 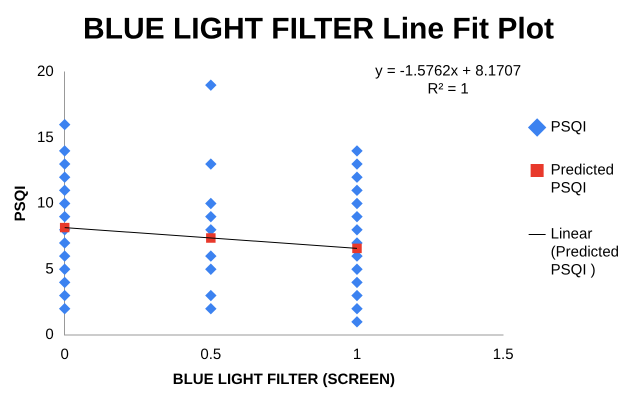 What do you see at coordinates (448, 71) in the screenshot?
I see `annotation: y = -1.5762x + 8.1707` at bounding box center [448, 71].